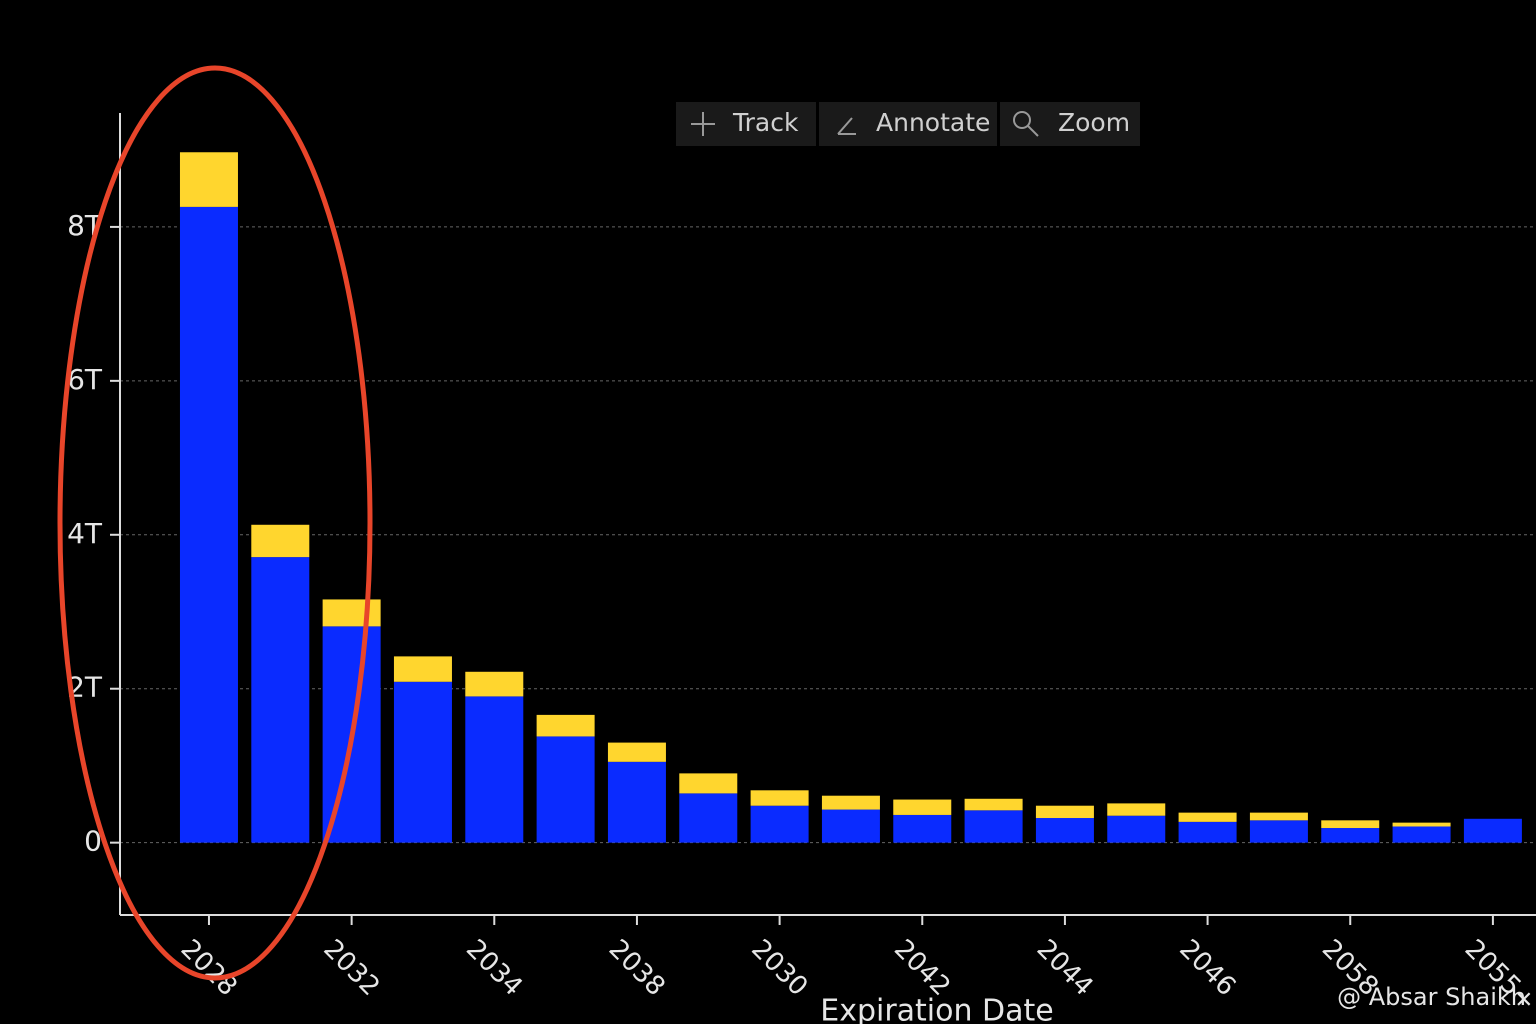 This screenshot has width=1536, height=1024. What do you see at coordinates (937, 1009) in the screenshot?
I see `x-axis-label: Expiration Date` at bounding box center [937, 1009].